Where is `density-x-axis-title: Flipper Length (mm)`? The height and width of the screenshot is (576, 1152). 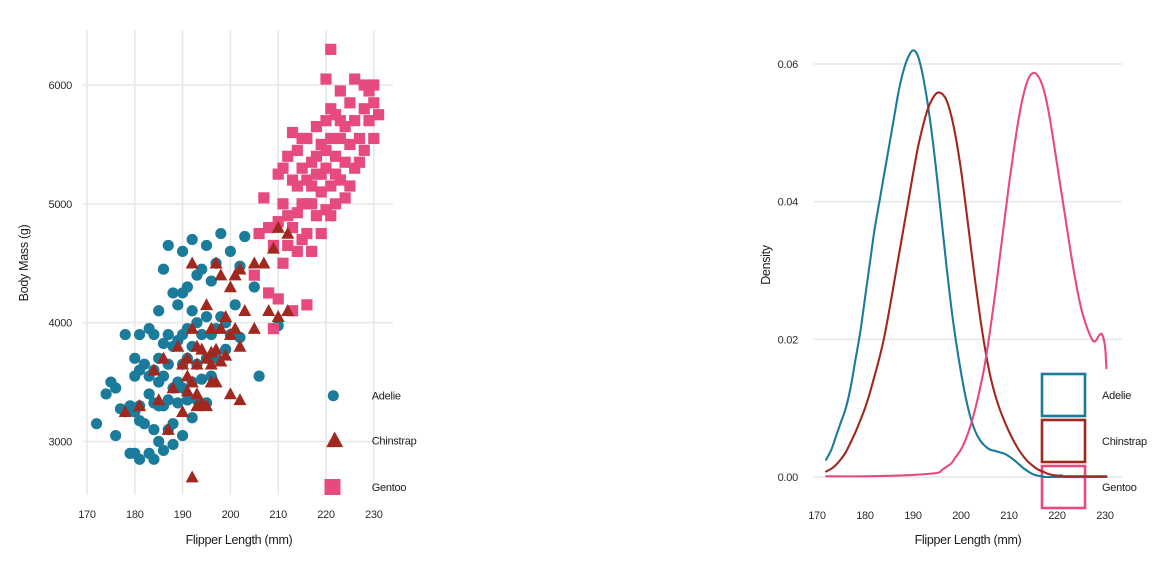 density-x-axis-title: Flipper Length (mm) is located at coordinates (968, 540).